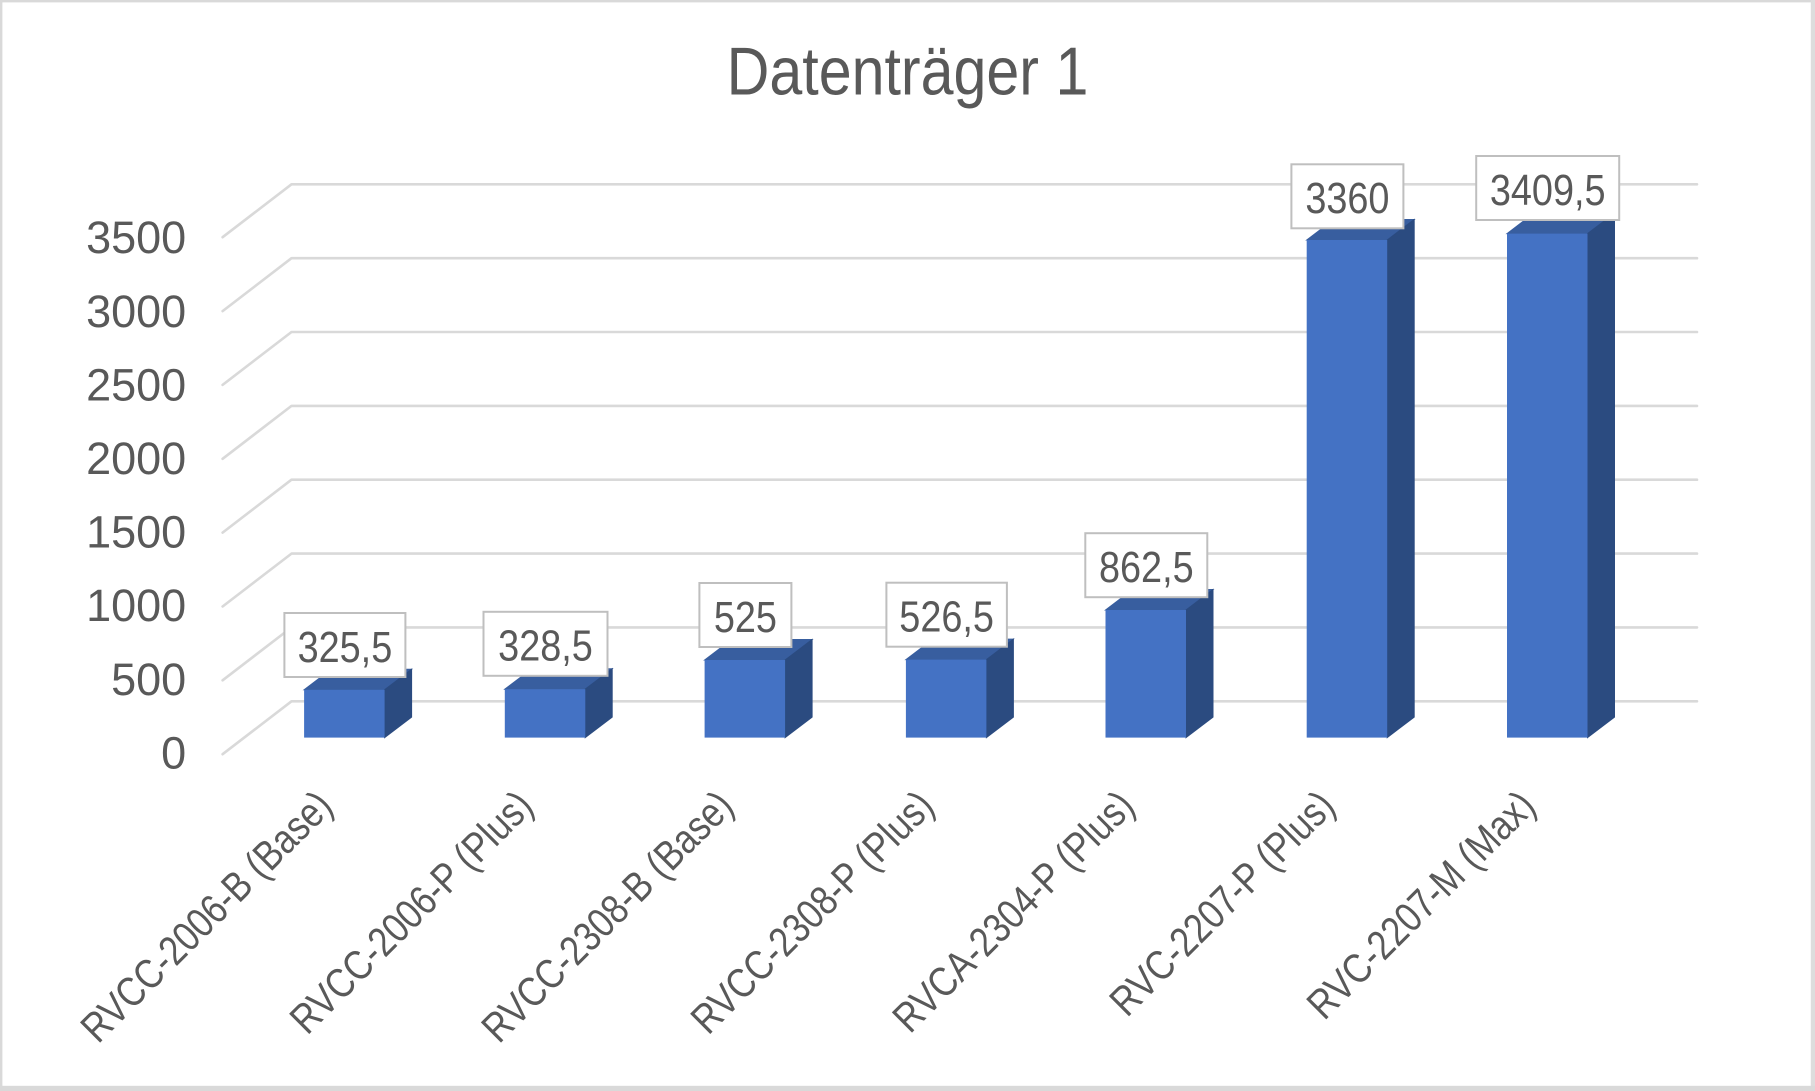  What do you see at coordinates (946, 616) in the screenshot?
I see `svg-text: 526,5` at bounding box center [946, 616].